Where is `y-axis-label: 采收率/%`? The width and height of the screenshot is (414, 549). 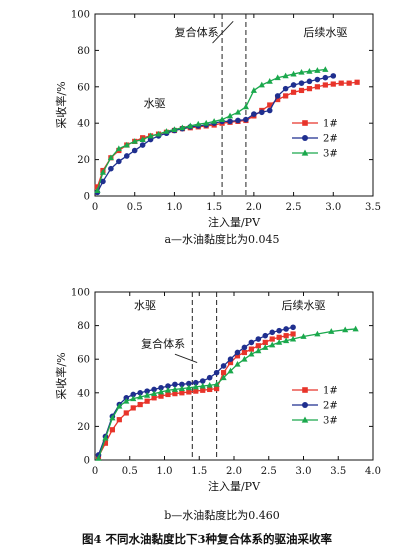 y-axis-label: 采收率/% is located at coordinates (61, 375).